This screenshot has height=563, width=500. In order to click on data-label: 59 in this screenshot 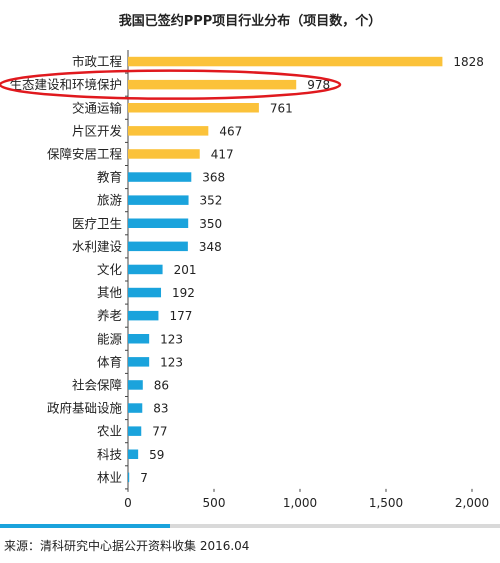, I will do `click(156, 455)`.